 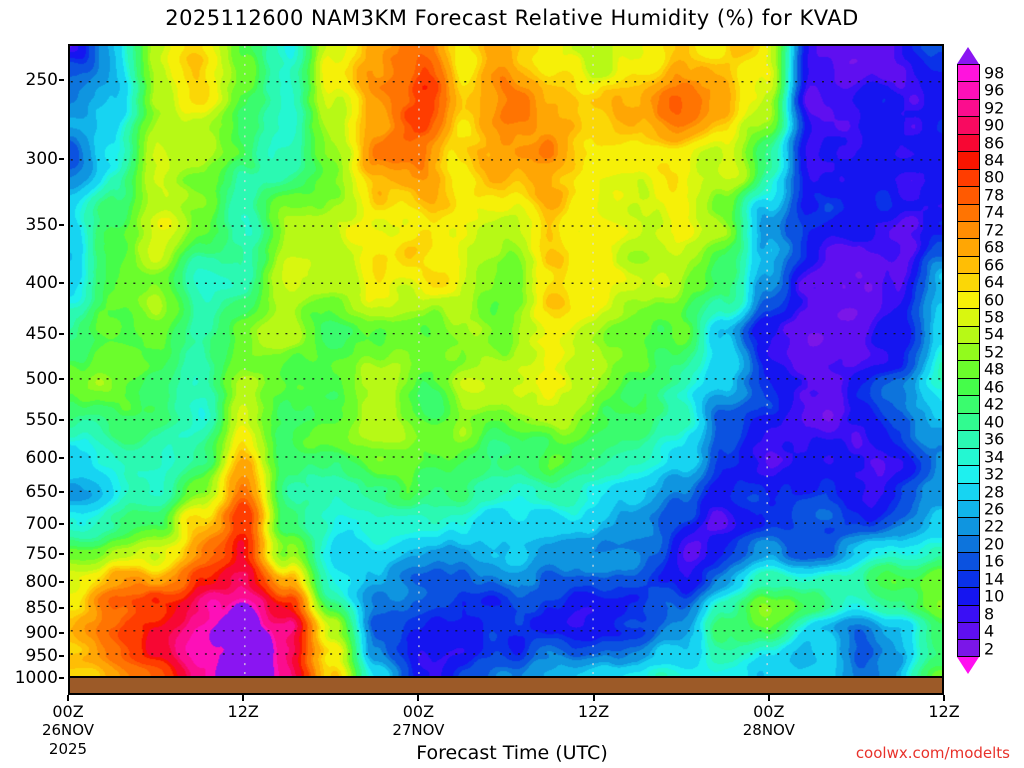 I want to click on y-axis-tick-label: 750, so click(x=41, y=553).